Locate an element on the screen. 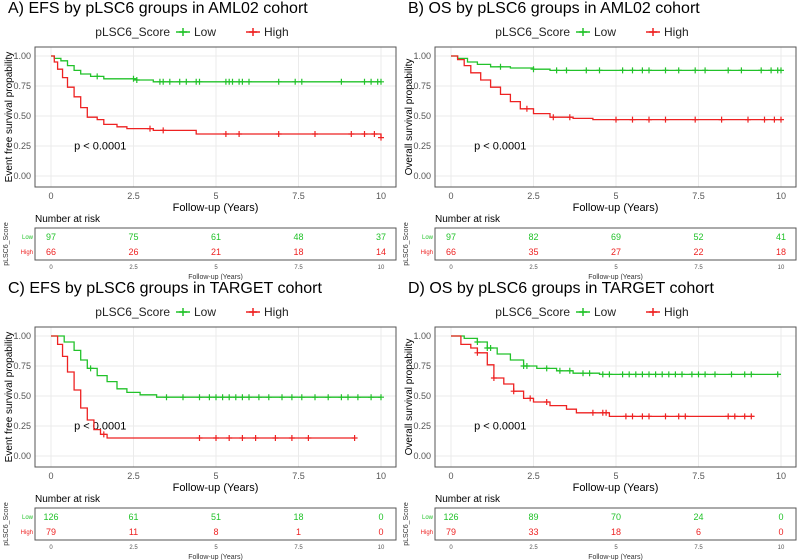 The height and width of the screenshot is (560, 800). risk-table-title: Number at risk is located at coordinates (468, 219).